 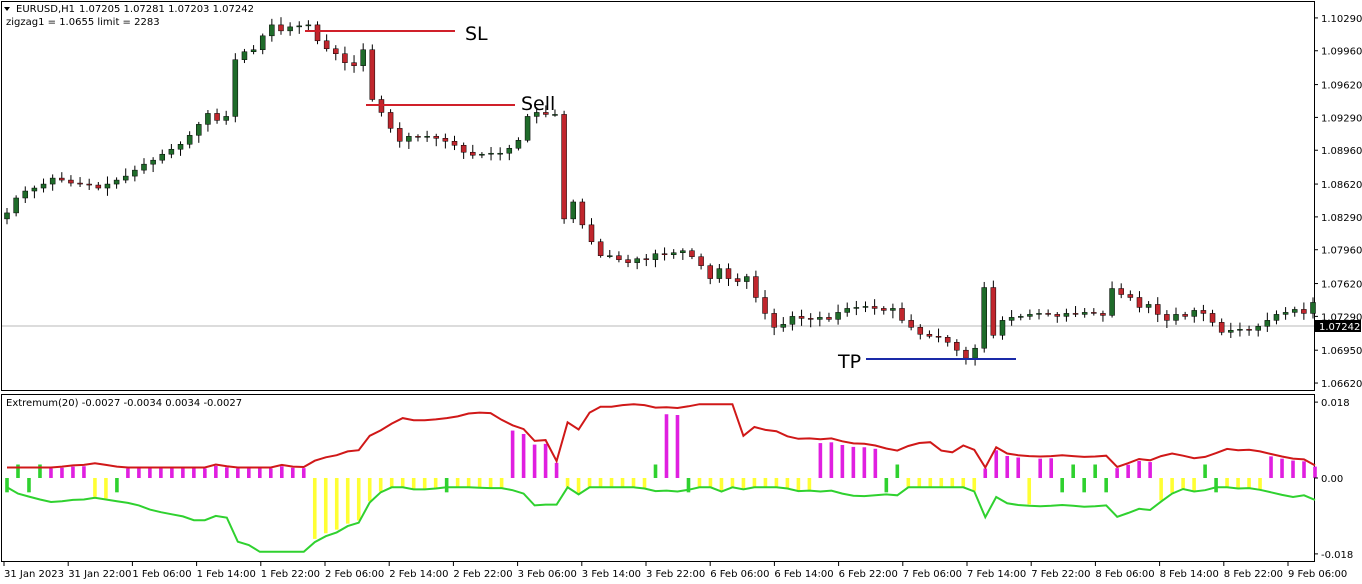 What do you see at coordinates (661, 436) in the screenshot?
I see `upper-extremum-line` at bounding box center [661, 436].